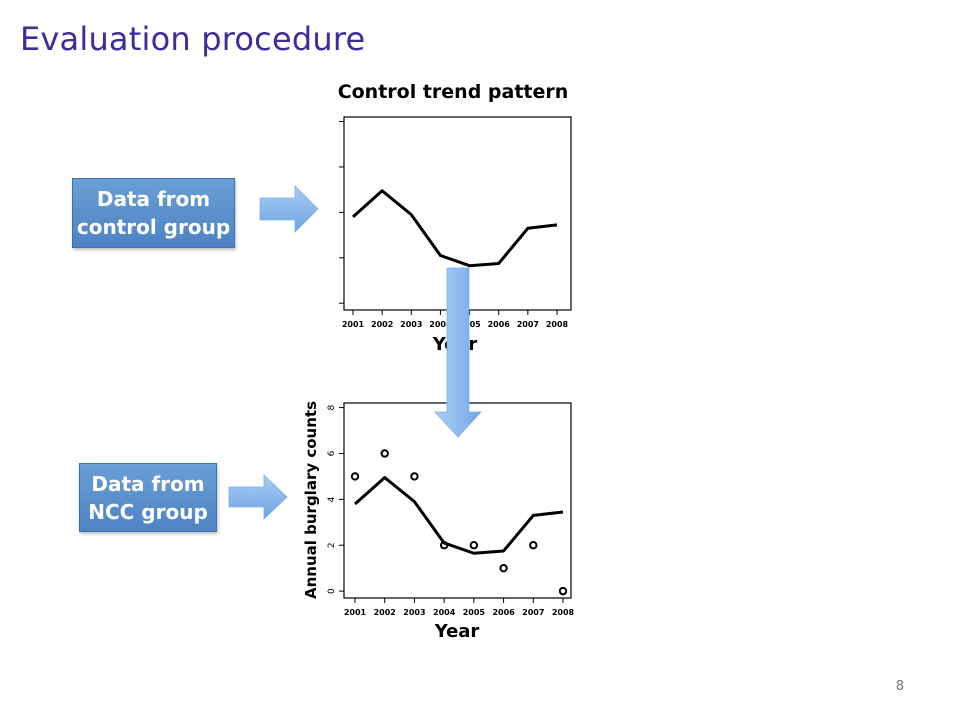 The image size is (960, 720). What do you see at coordinates (899, 686) in the screenshot?
I see `page-number: 8` at bounding box center [899, 686].